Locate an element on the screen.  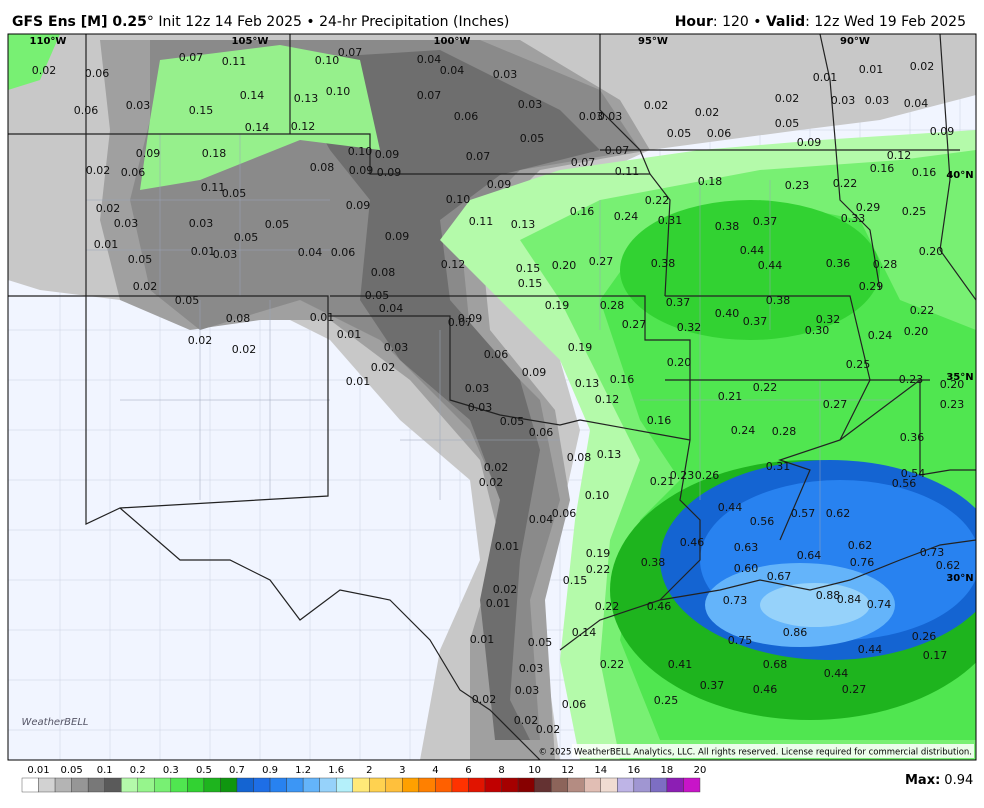
precip-value: 0.25 is located at coordinates (858, 364).